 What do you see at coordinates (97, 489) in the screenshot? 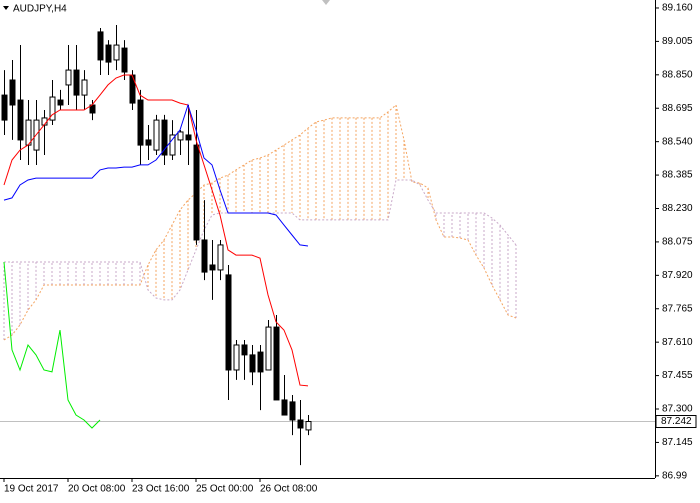
I see `x-tick-label: 20 Oct 08:00` at bounding box center [97, 489].